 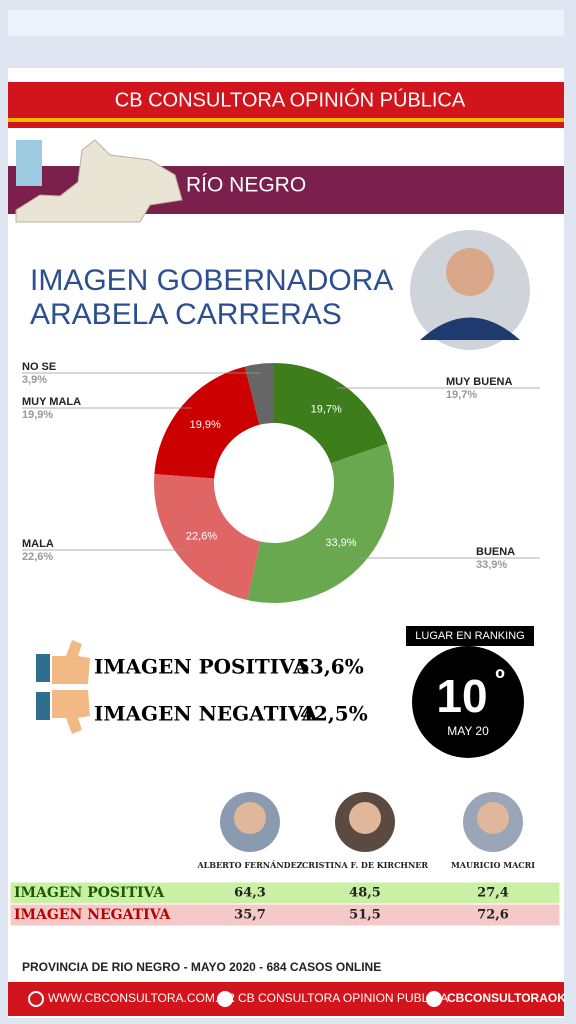 What do you see at coordinates (36, 999) in the screenshot?
I see `web-icon` at bounding box center [36, 999].